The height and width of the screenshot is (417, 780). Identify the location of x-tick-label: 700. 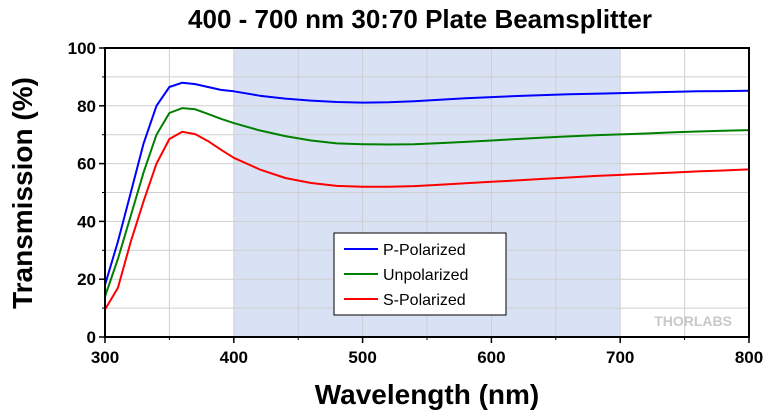
(620, 357).